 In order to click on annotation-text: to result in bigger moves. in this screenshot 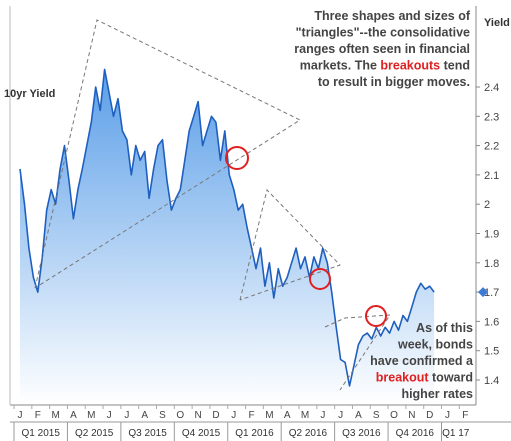, I will do `click(394, 82)`.